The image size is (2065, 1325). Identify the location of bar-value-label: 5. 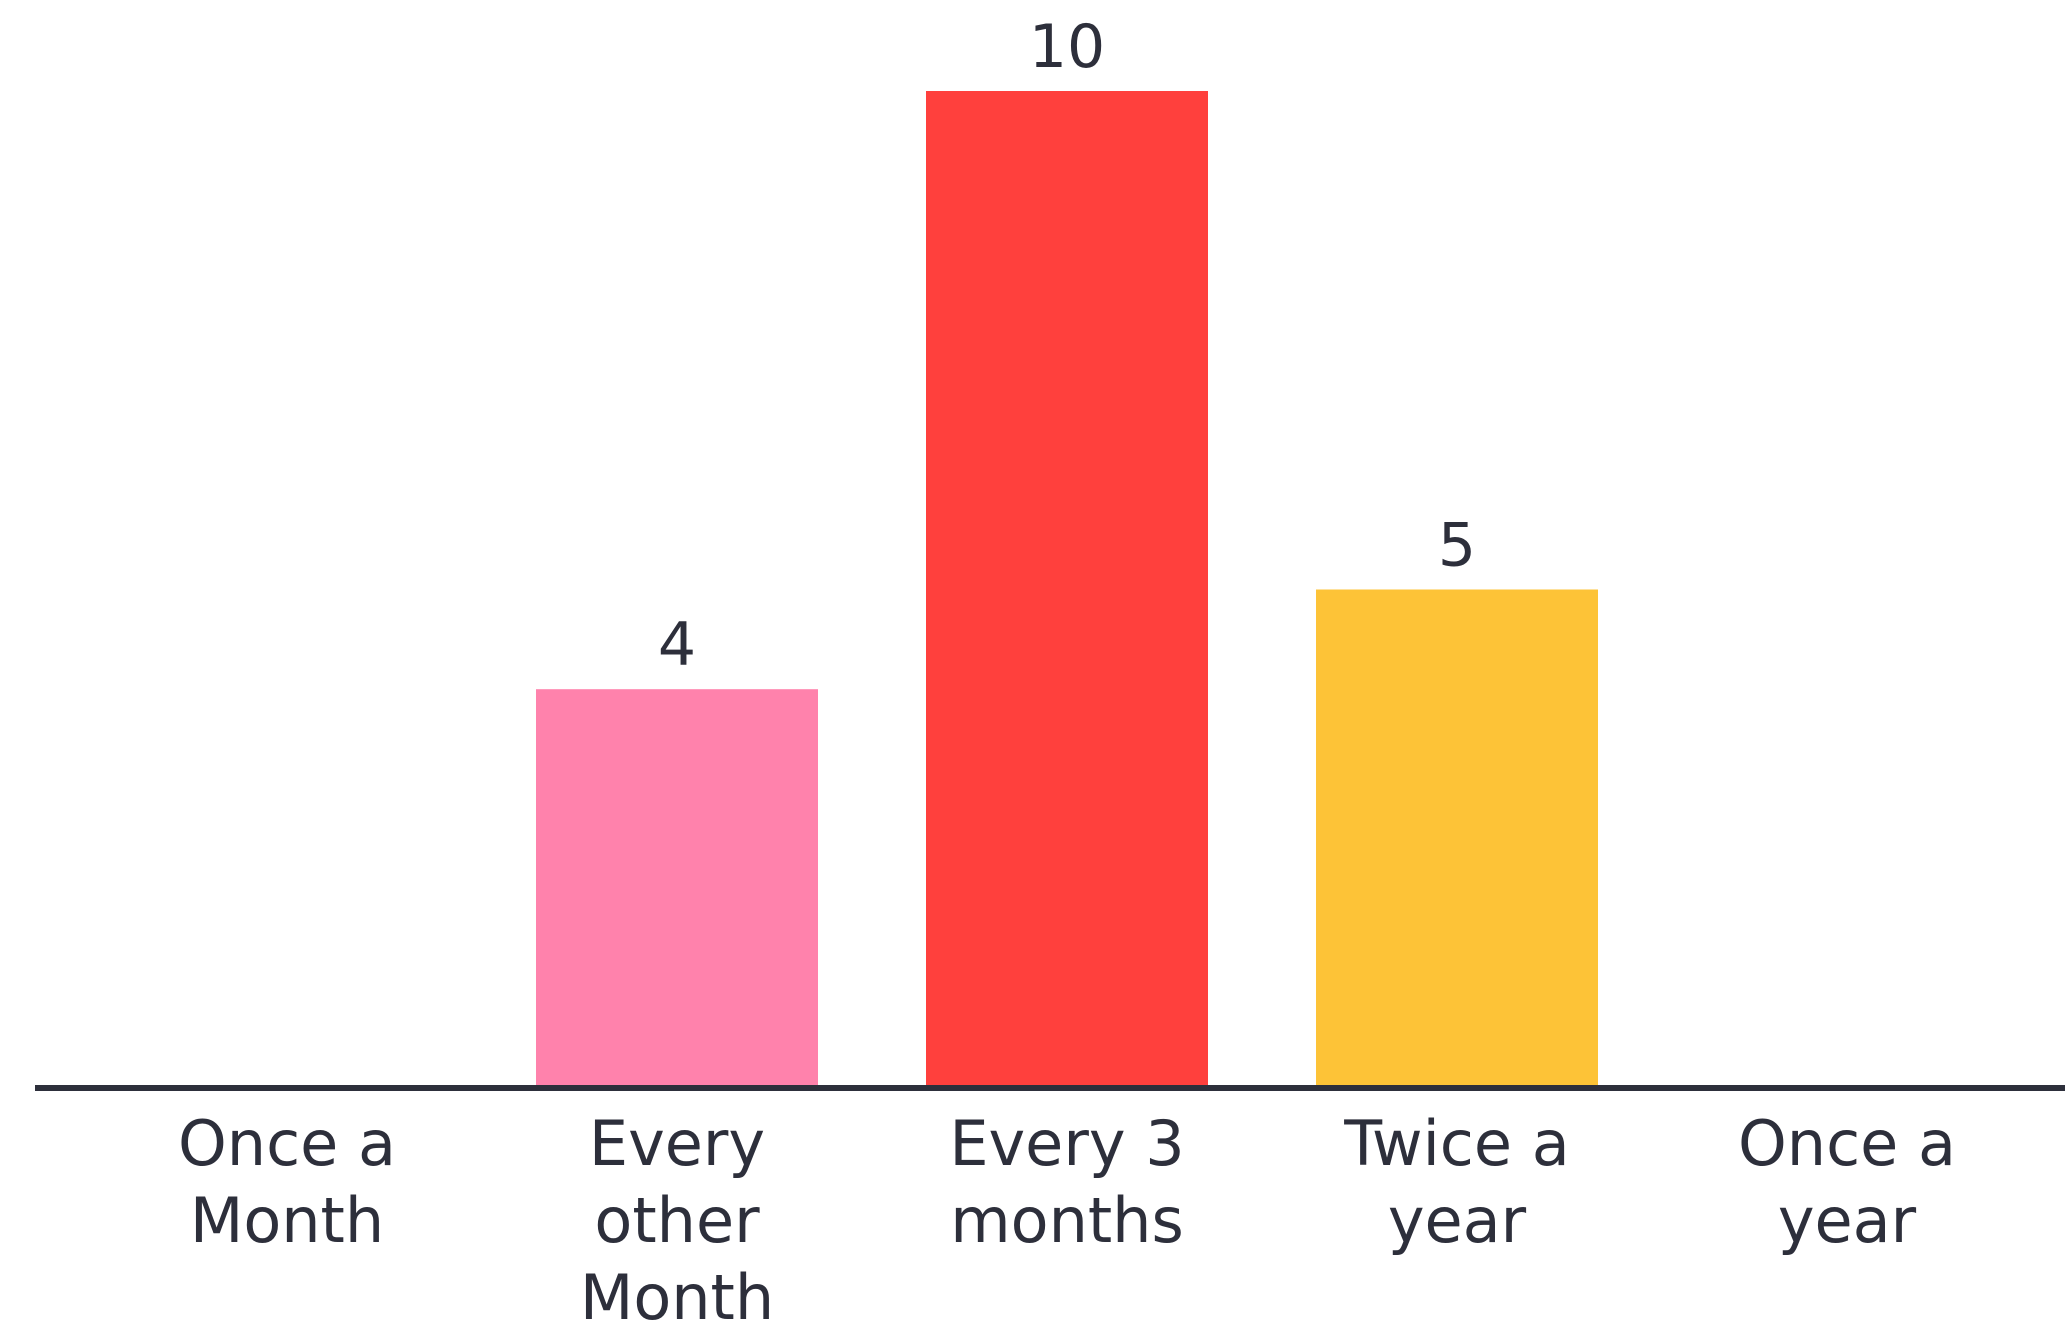
(1457, 546).